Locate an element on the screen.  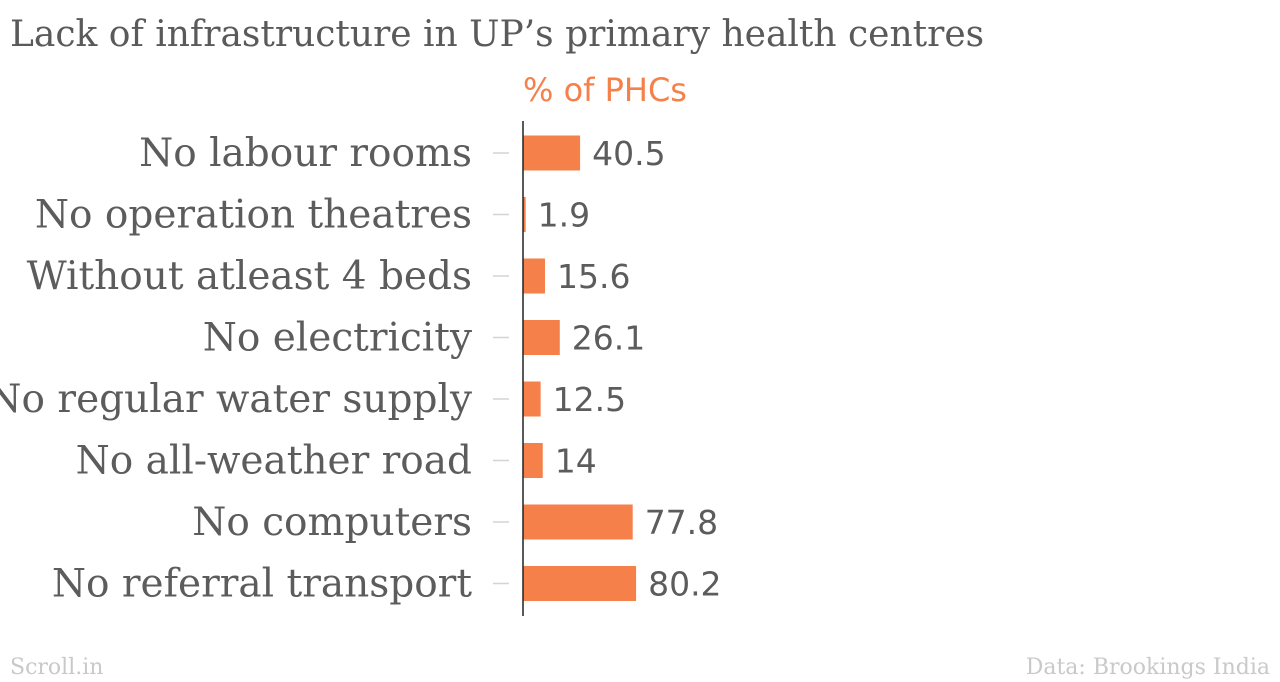
category-label: No electricity is located at coordinates (337, 338).